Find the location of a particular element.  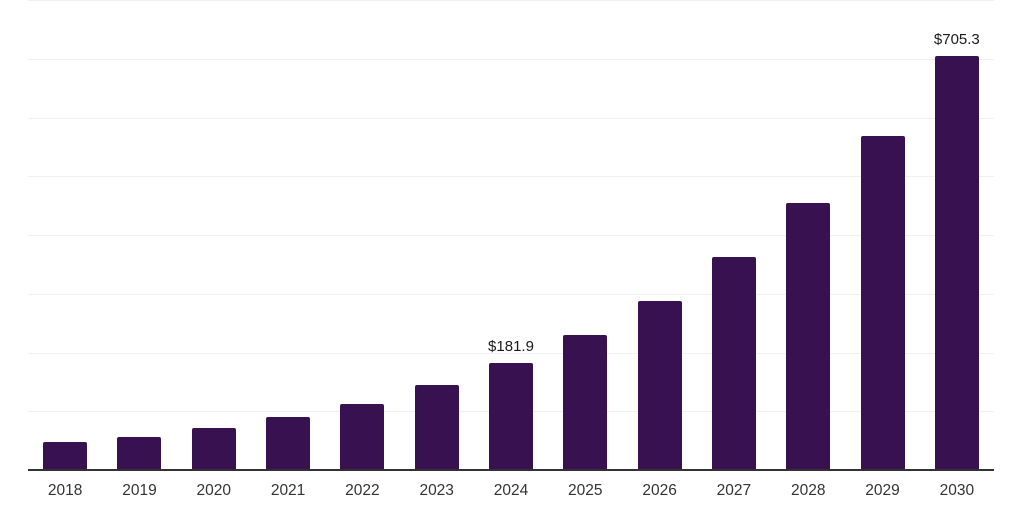

x-tick-label-2020: 2020 is located at coordinates (214, 490).